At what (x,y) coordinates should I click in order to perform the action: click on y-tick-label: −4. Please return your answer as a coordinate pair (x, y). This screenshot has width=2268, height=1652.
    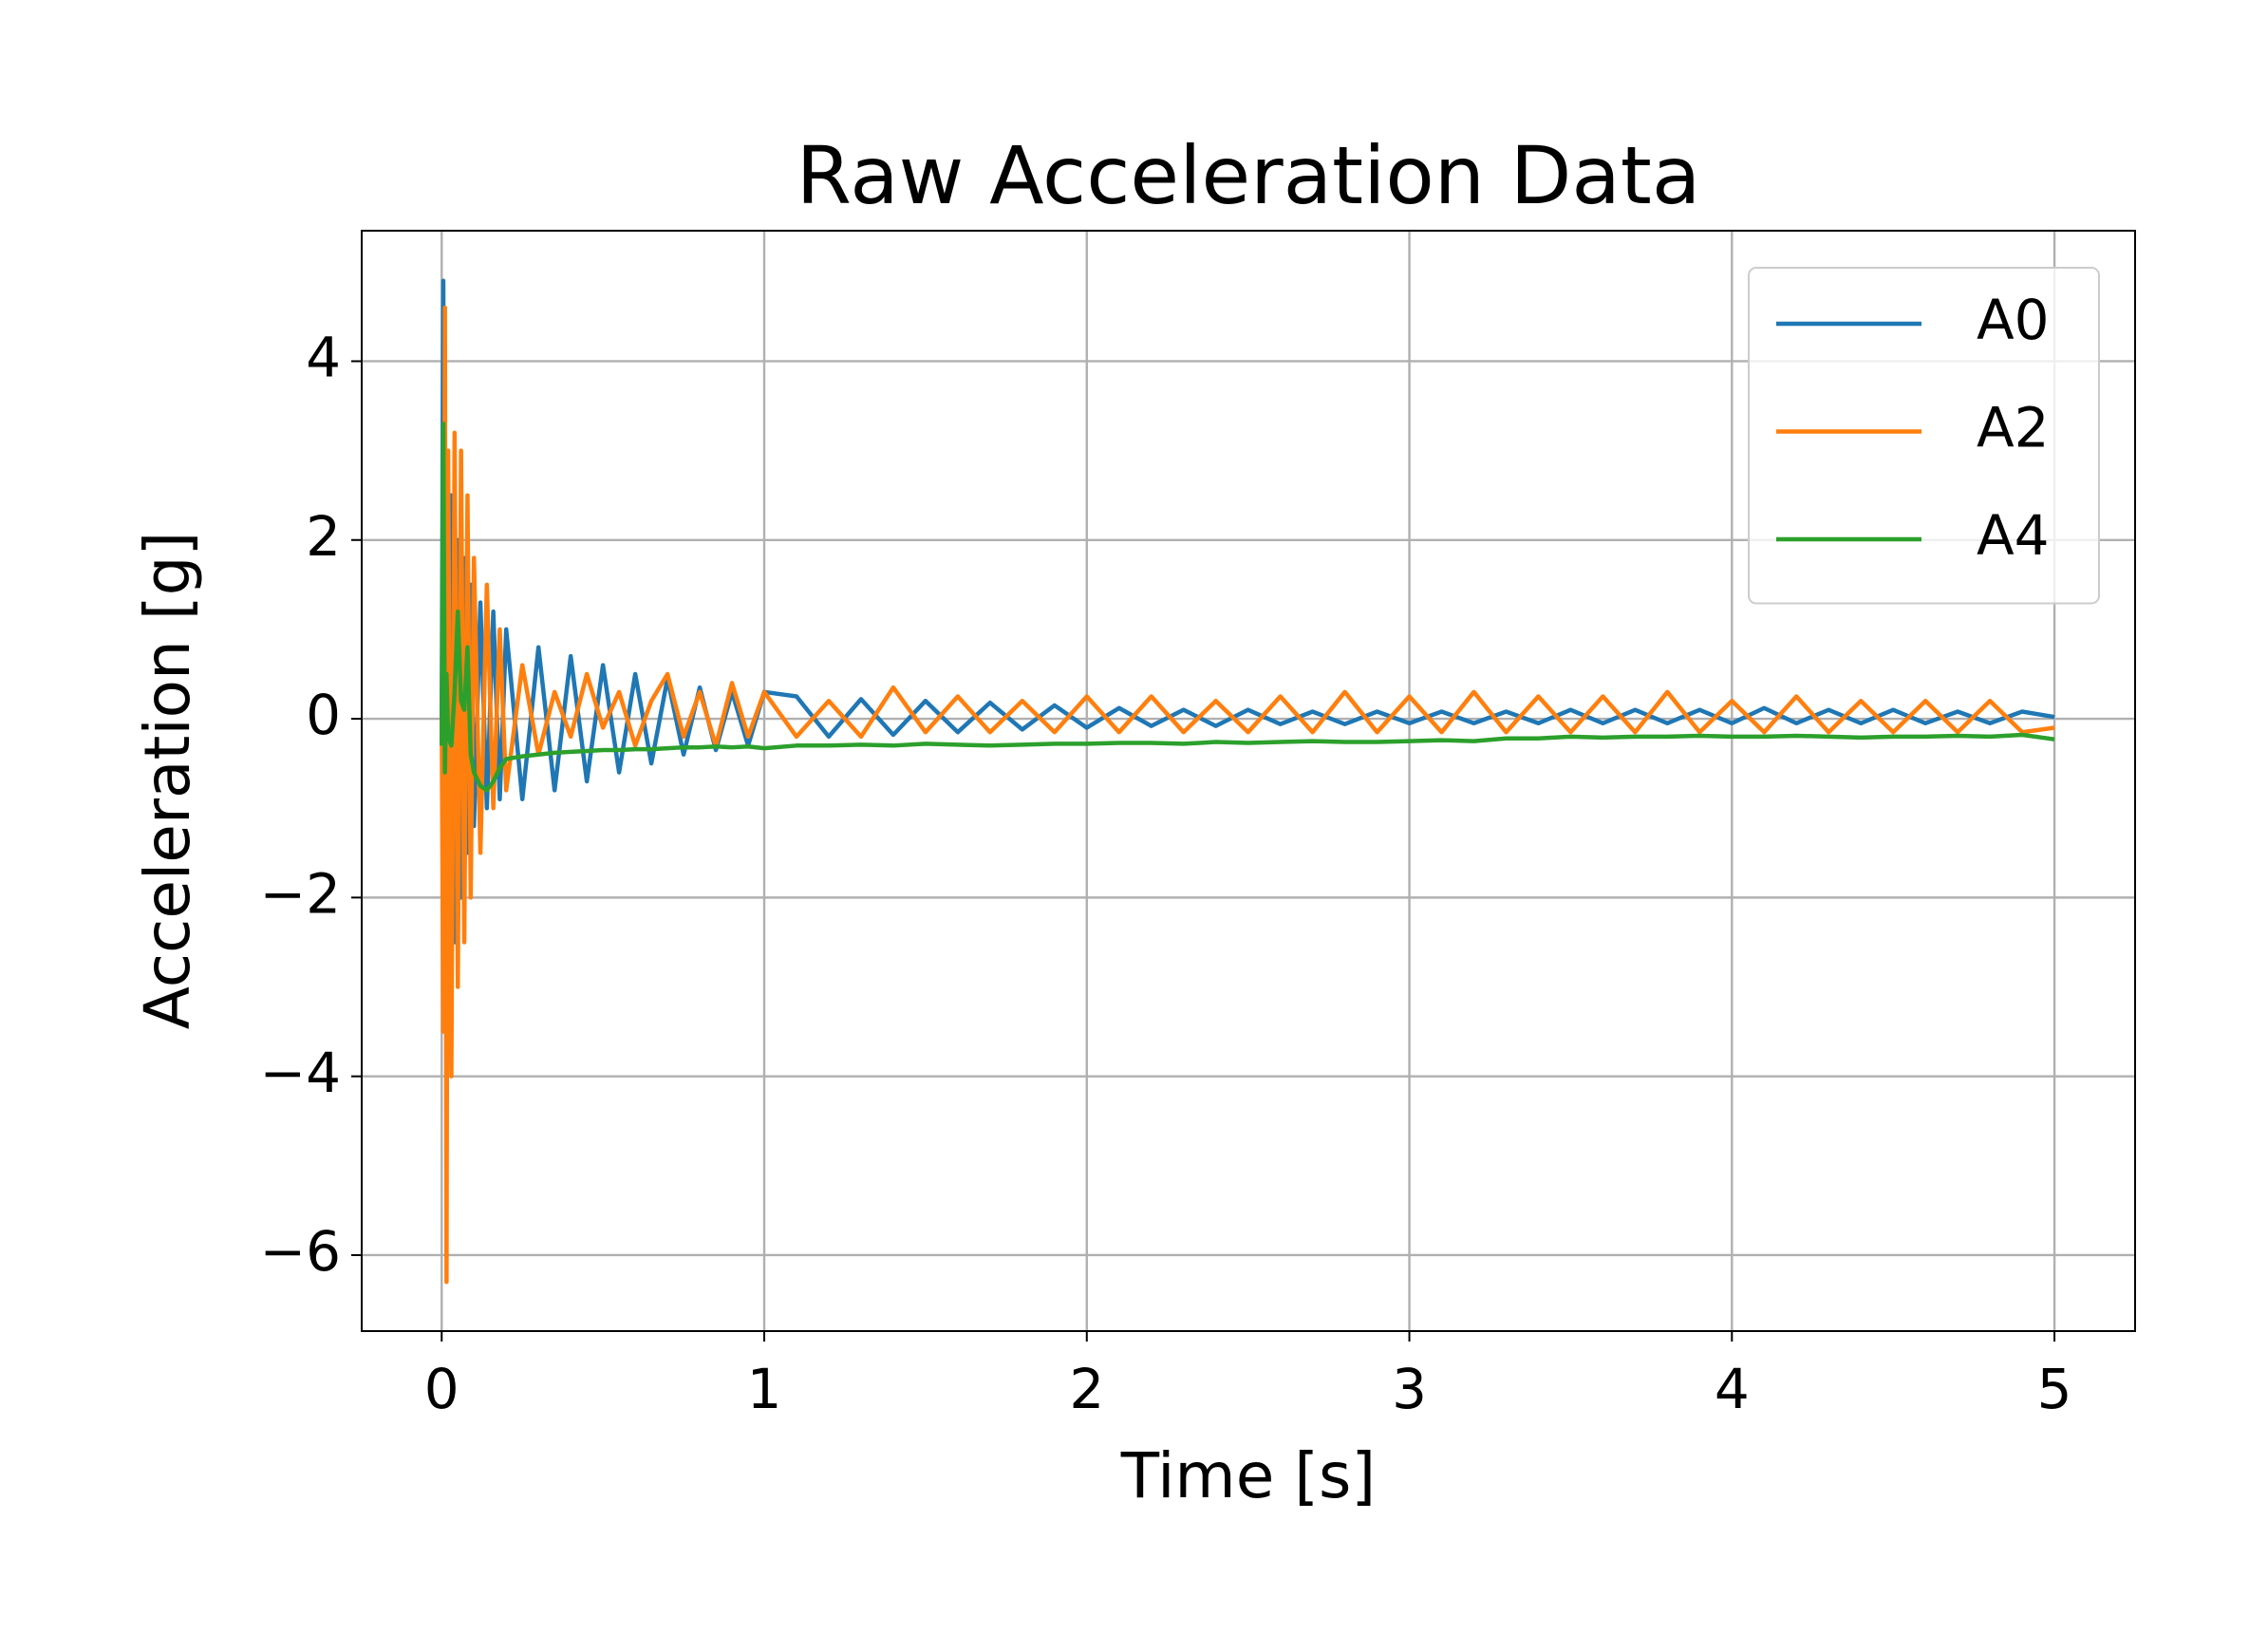
    Looking at the image, I should click on (301, 1073).